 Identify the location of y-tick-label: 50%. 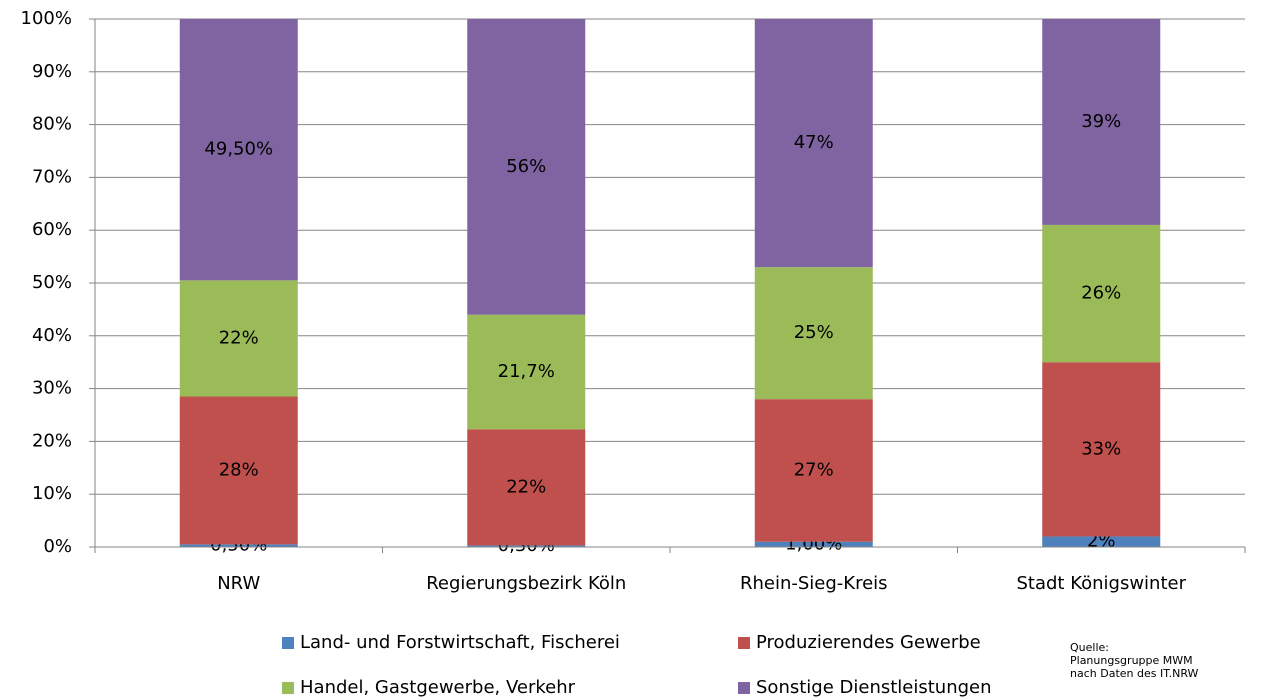
(52, 282).